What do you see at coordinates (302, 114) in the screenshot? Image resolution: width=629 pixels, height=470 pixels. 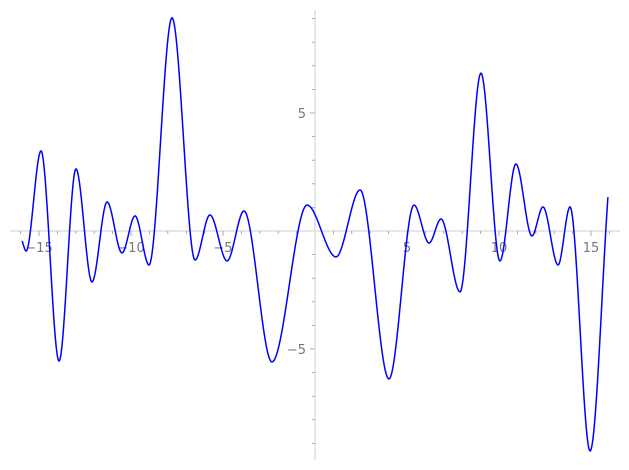 I see `y-tick-label: 5` at bounding box center [302, 114].